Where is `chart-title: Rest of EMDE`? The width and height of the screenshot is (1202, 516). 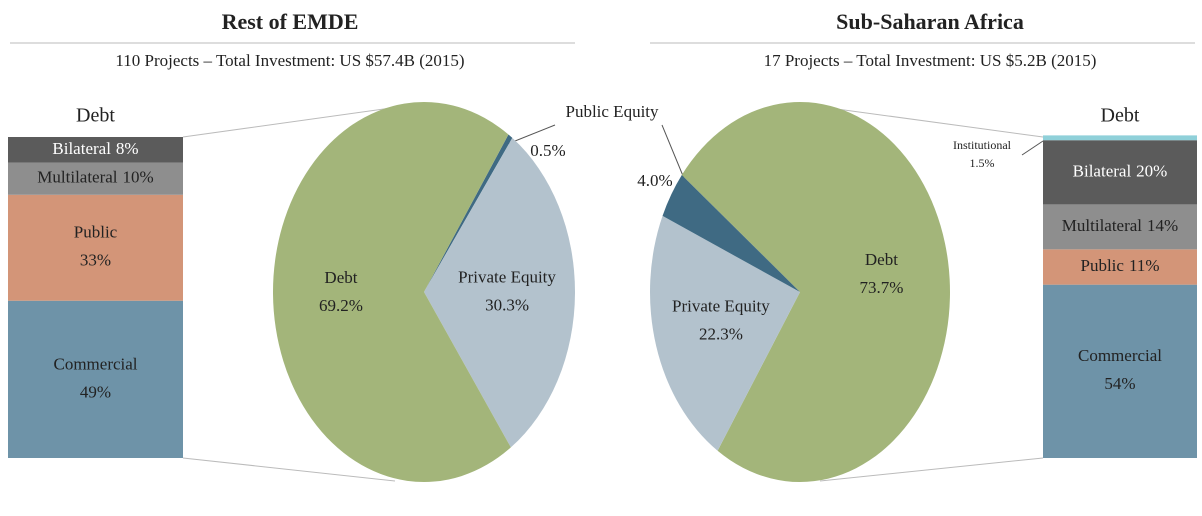
chart-title: Rest of EMDE is located at coordinates (290, 21).